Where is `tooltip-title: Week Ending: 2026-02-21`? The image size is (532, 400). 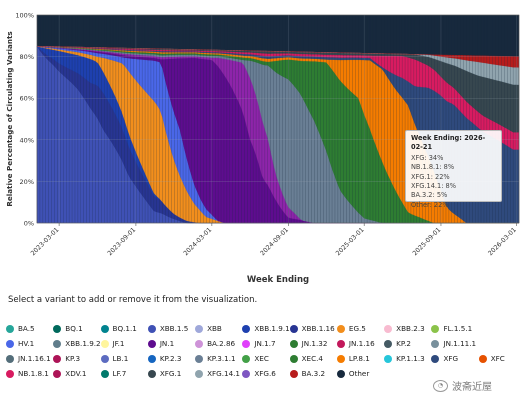
tooltip-title: Week Ending: 2026-02-21 is located at coordinates (448, 143).